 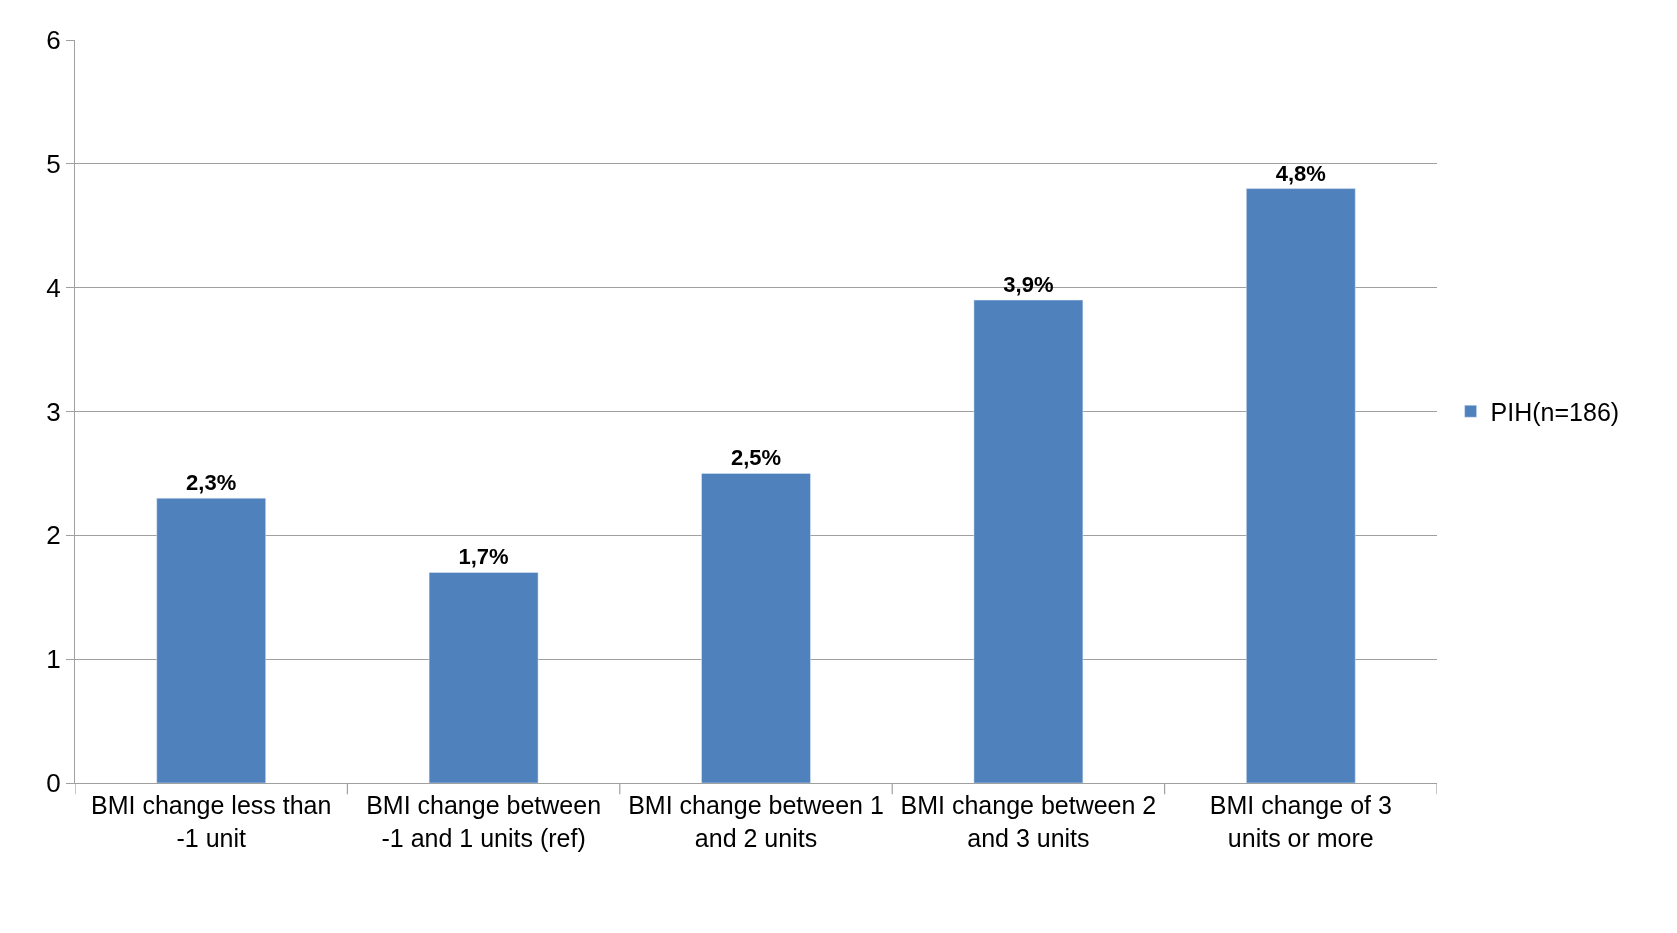 What do you see at coordinates (53, 659) in the screenshot?
I see `y-tick-label: 1` at bounding box center [53, 659].